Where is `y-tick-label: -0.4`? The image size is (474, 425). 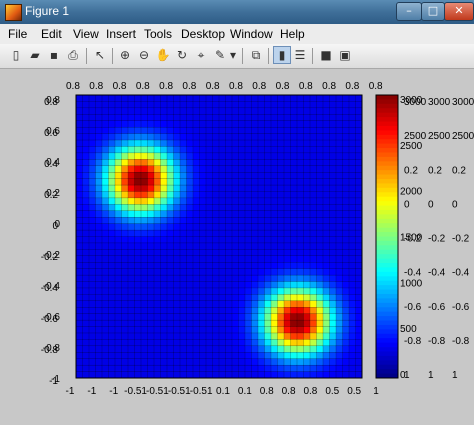
y-tick-label: -0.4 is located at coordinates (52, 286).